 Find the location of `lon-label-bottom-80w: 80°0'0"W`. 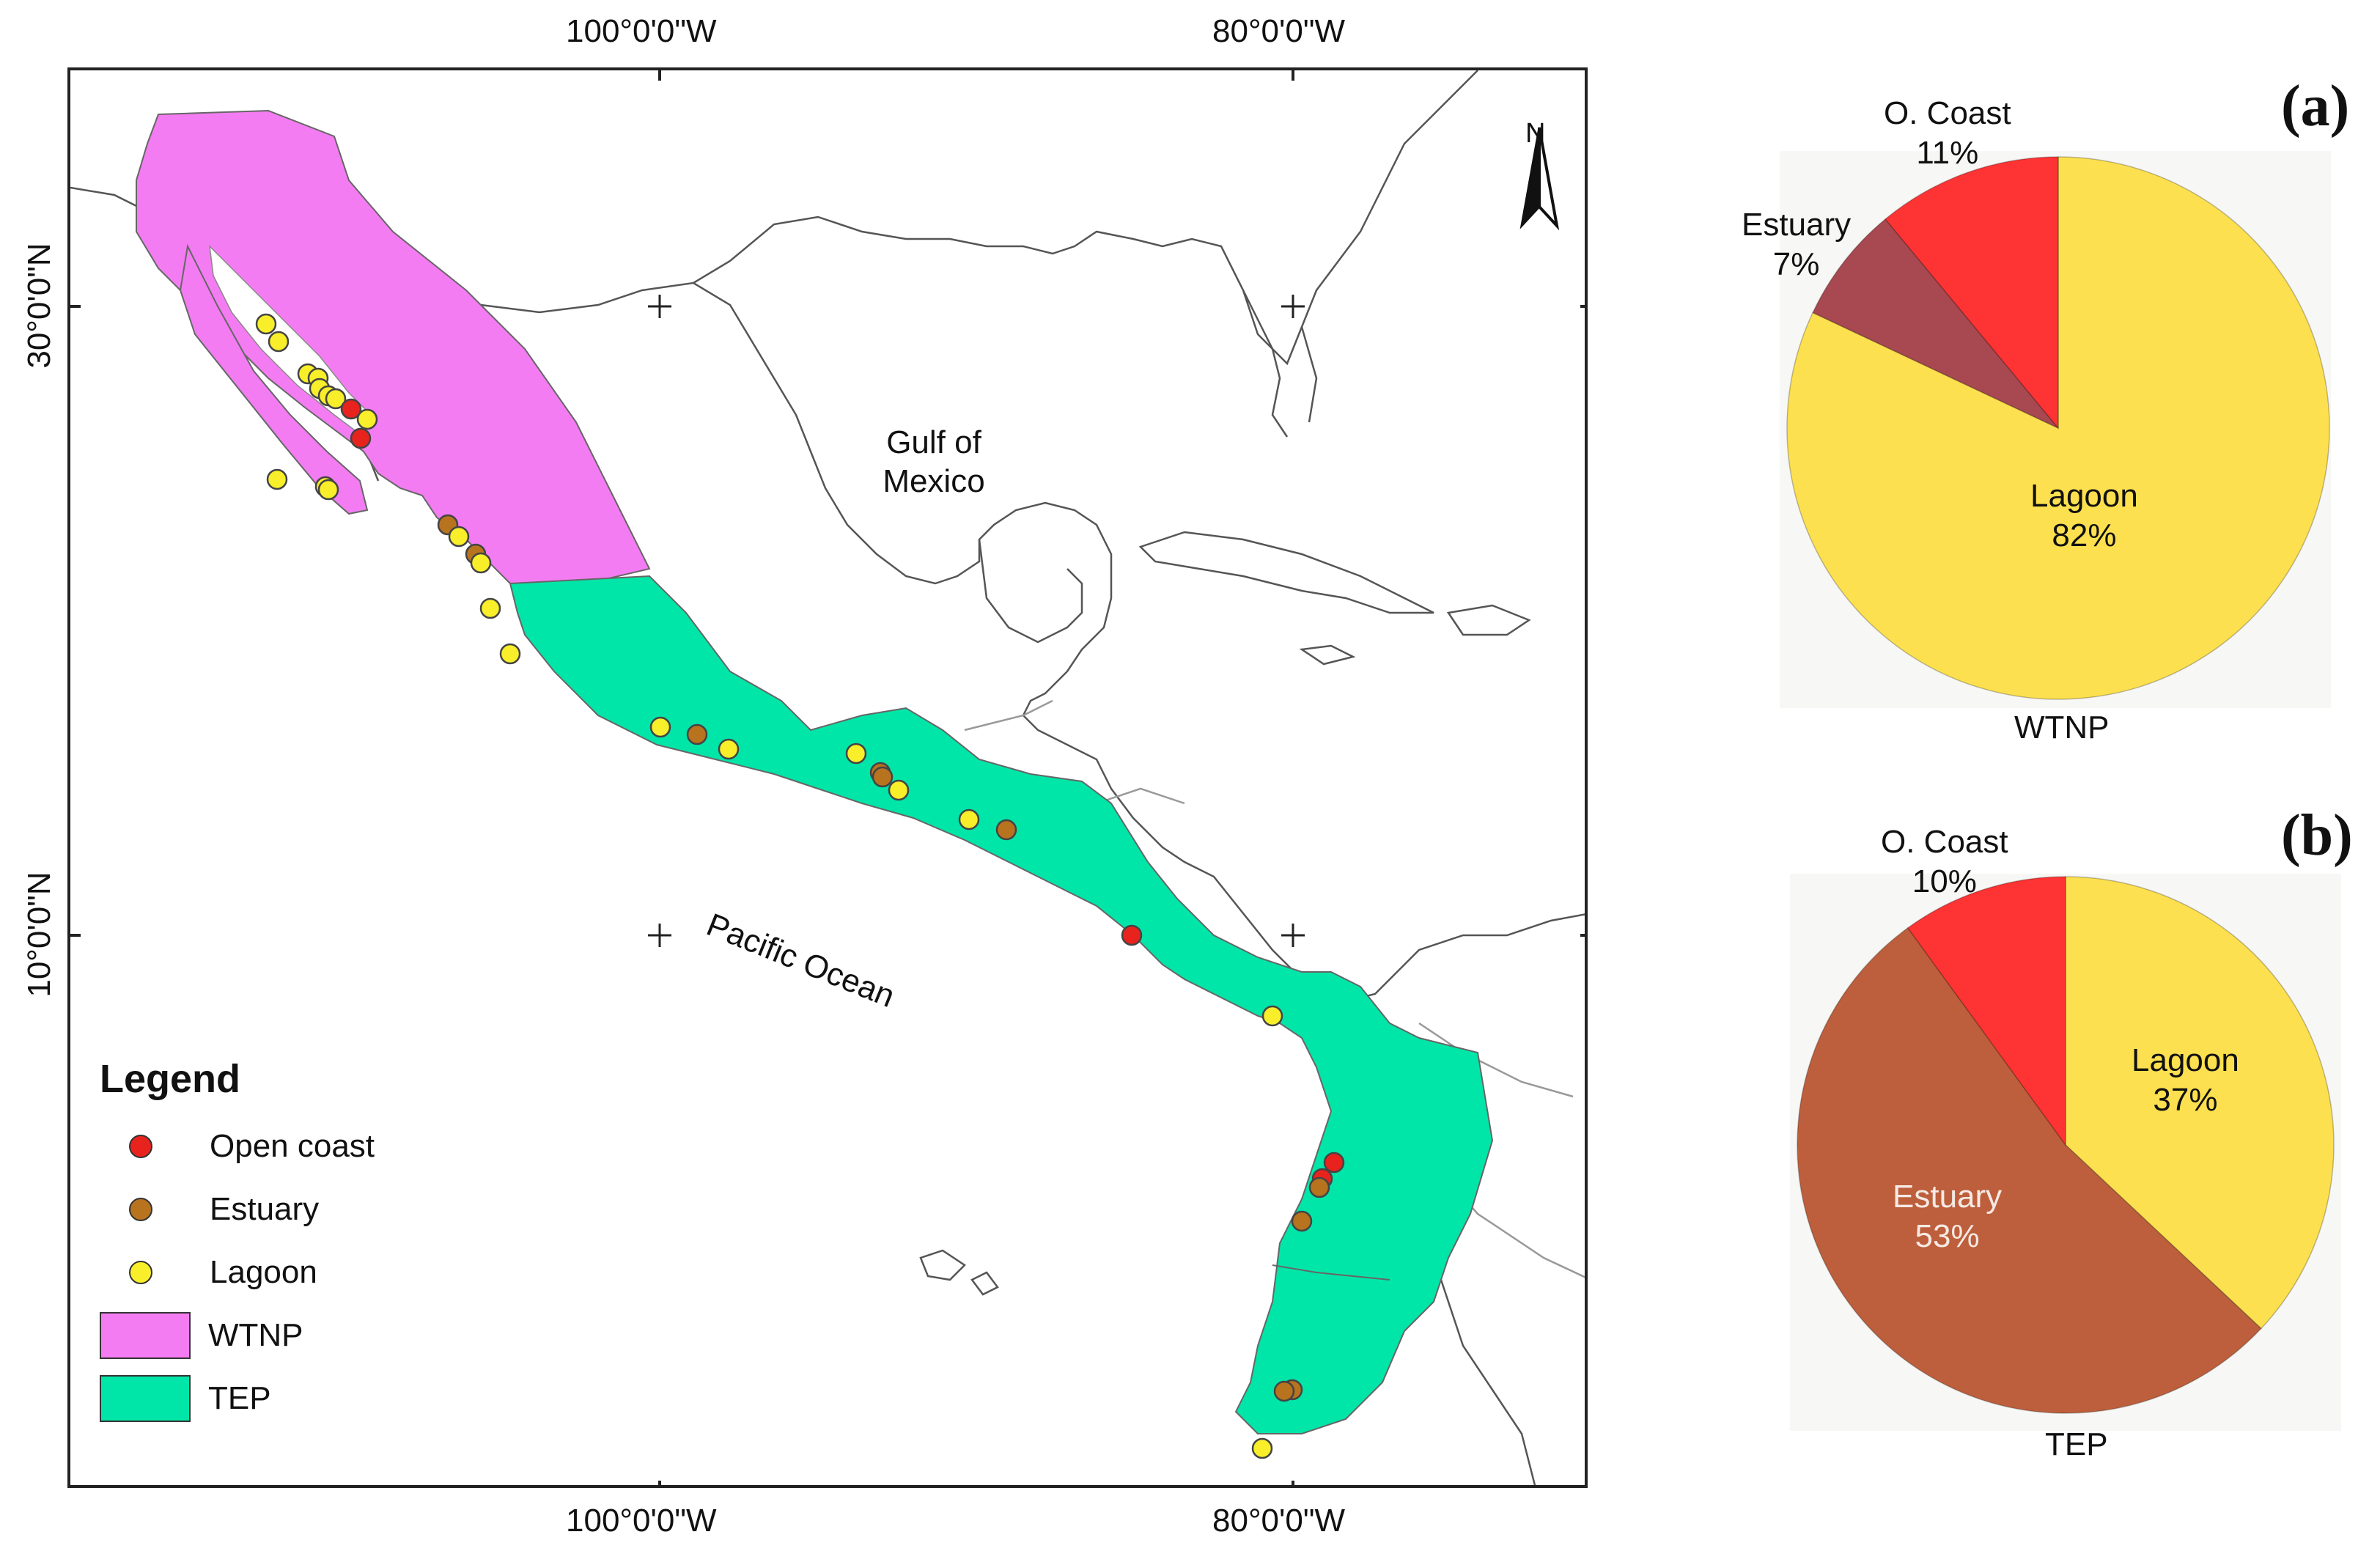

lon-label-bottom-80w: 80°0'0"W is located at coordinates (1279, 1521).